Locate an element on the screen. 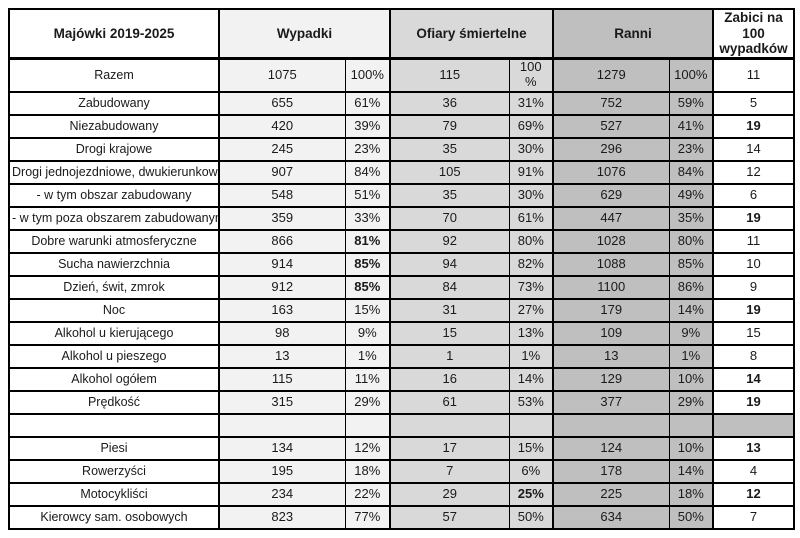  table-cell: 225 is located at coordinates (611, 494).